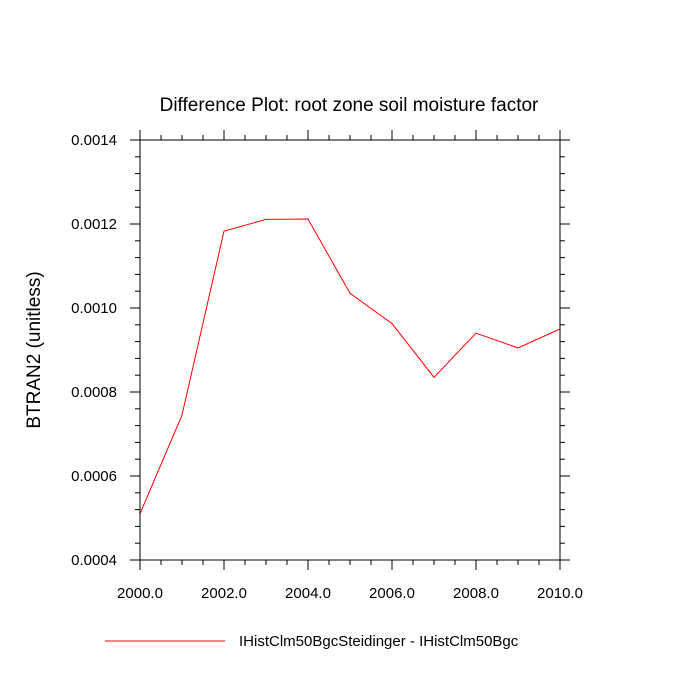 This screenshot has height=700, width=700. I want to click on x-tick-label: 2008.0, so click(476, 593).